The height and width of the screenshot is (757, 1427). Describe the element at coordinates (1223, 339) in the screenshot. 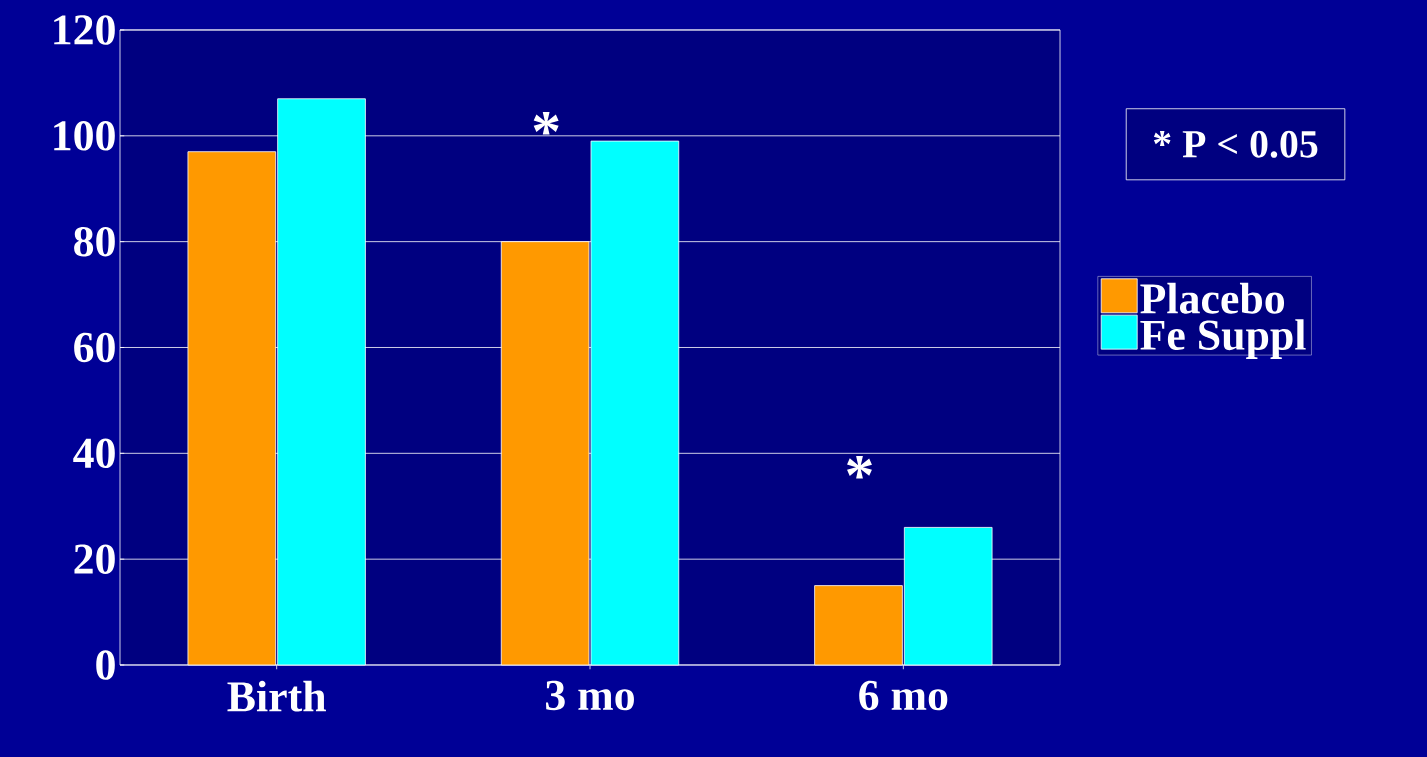

I see `legend-label: Fe Suppl` at that location.